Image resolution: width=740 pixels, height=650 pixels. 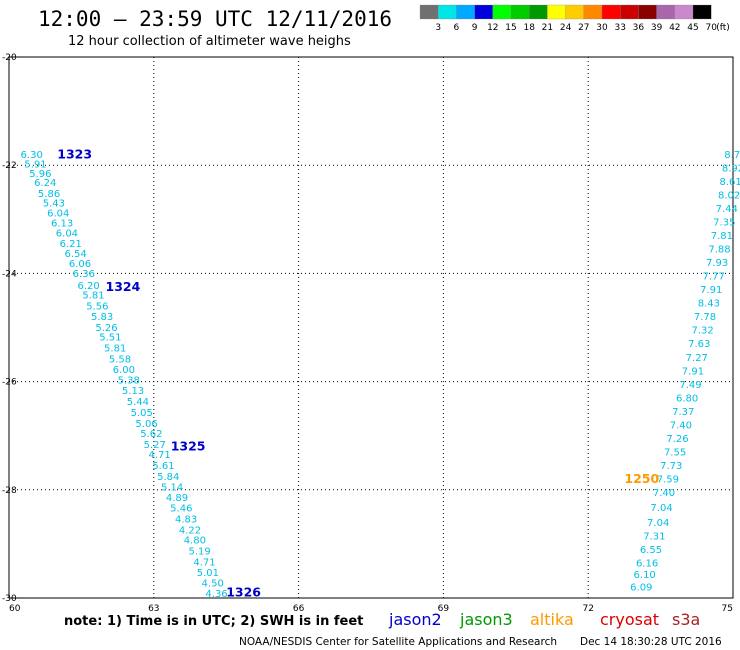 What do you see at coordinates (705, 317) in the screenshot?
I see `swh-value-label: 7.78` at bounding box center [705, 317].